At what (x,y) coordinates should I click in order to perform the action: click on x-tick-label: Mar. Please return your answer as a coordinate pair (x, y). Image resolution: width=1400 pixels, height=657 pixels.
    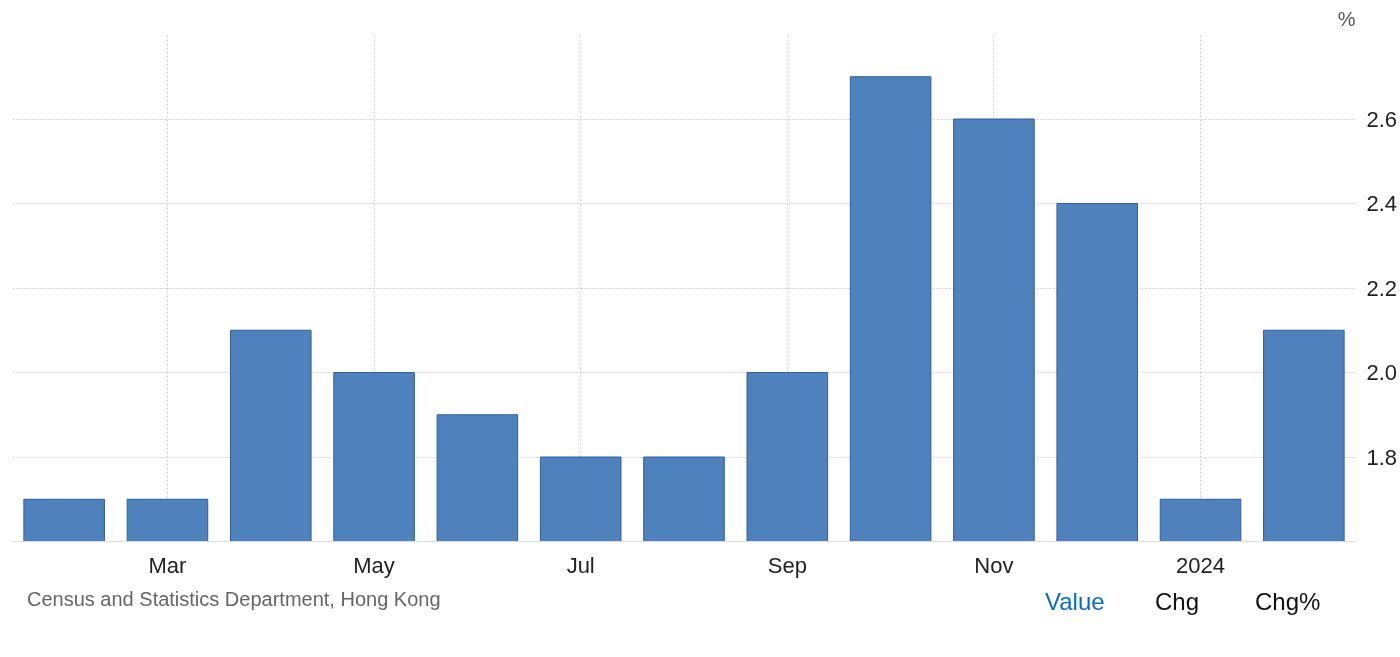
    Looking at the image, I should click on (167, 565).